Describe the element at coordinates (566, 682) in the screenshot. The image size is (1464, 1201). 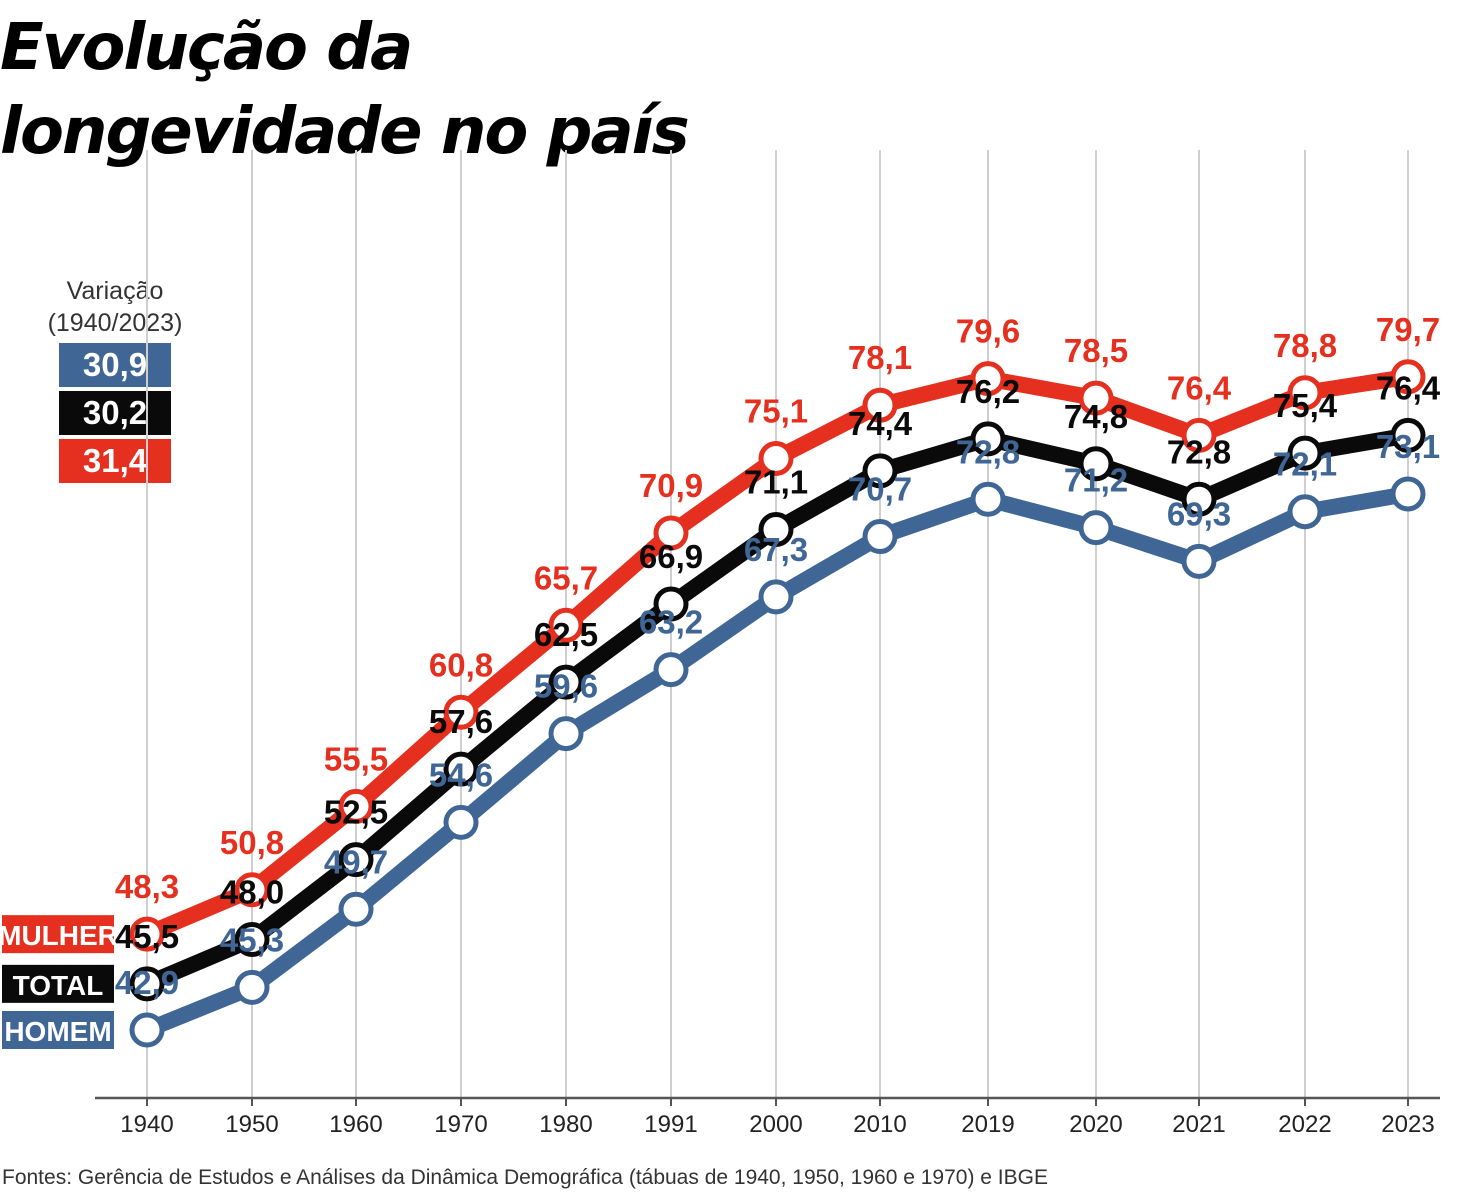
I see `point-total-1980` at that location.